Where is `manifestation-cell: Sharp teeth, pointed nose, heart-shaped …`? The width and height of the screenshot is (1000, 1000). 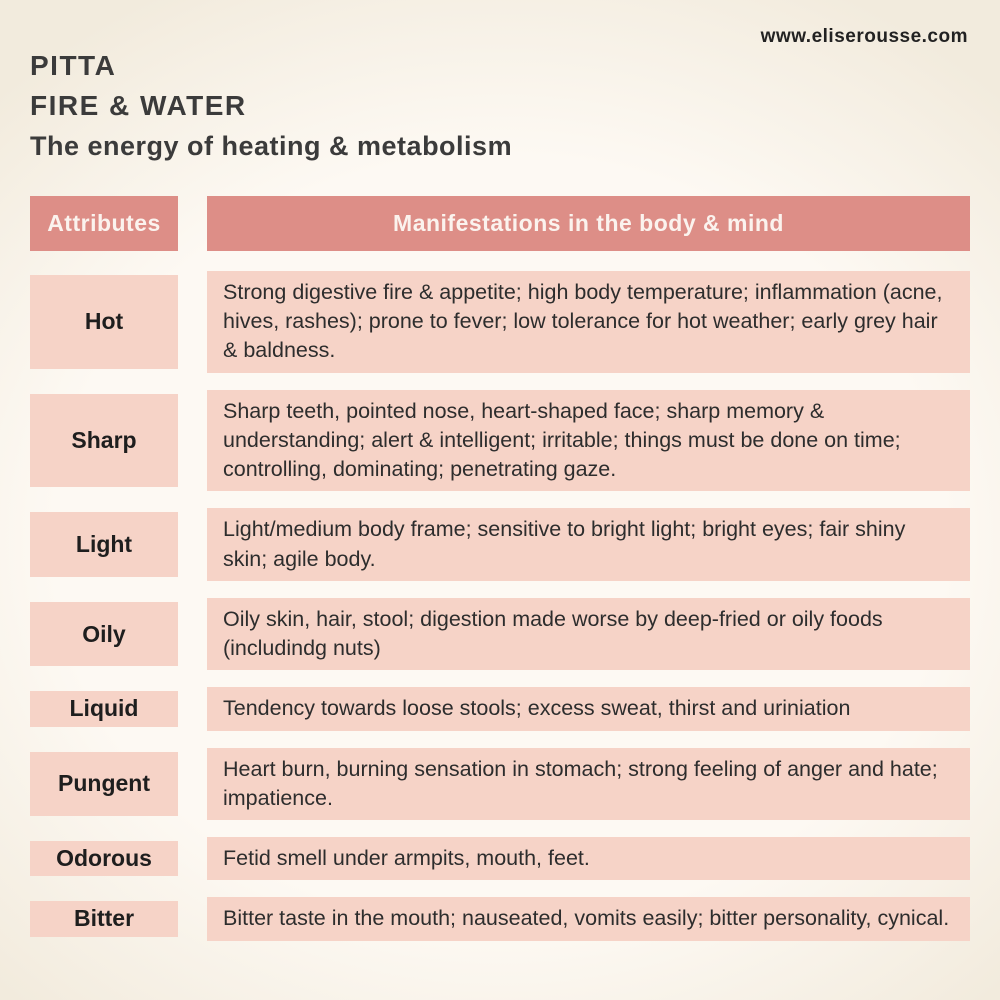
manifestation-cell: Sharp teeth, pointed nose, heart-shaped … is located at coordinates (588, 440).